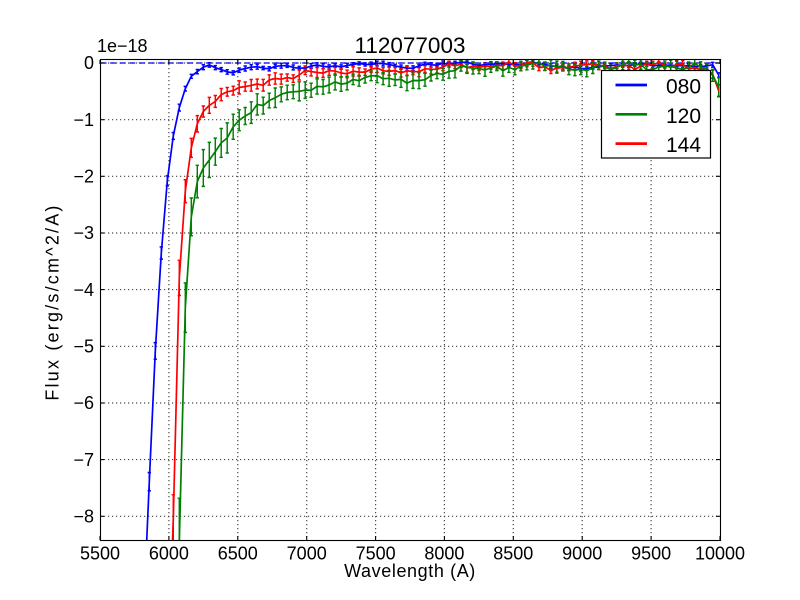 The image size is (800, 600). Describe the element at coordinates (410, 45) in the screenshot. I see `svg-text: 112077003` at that location.